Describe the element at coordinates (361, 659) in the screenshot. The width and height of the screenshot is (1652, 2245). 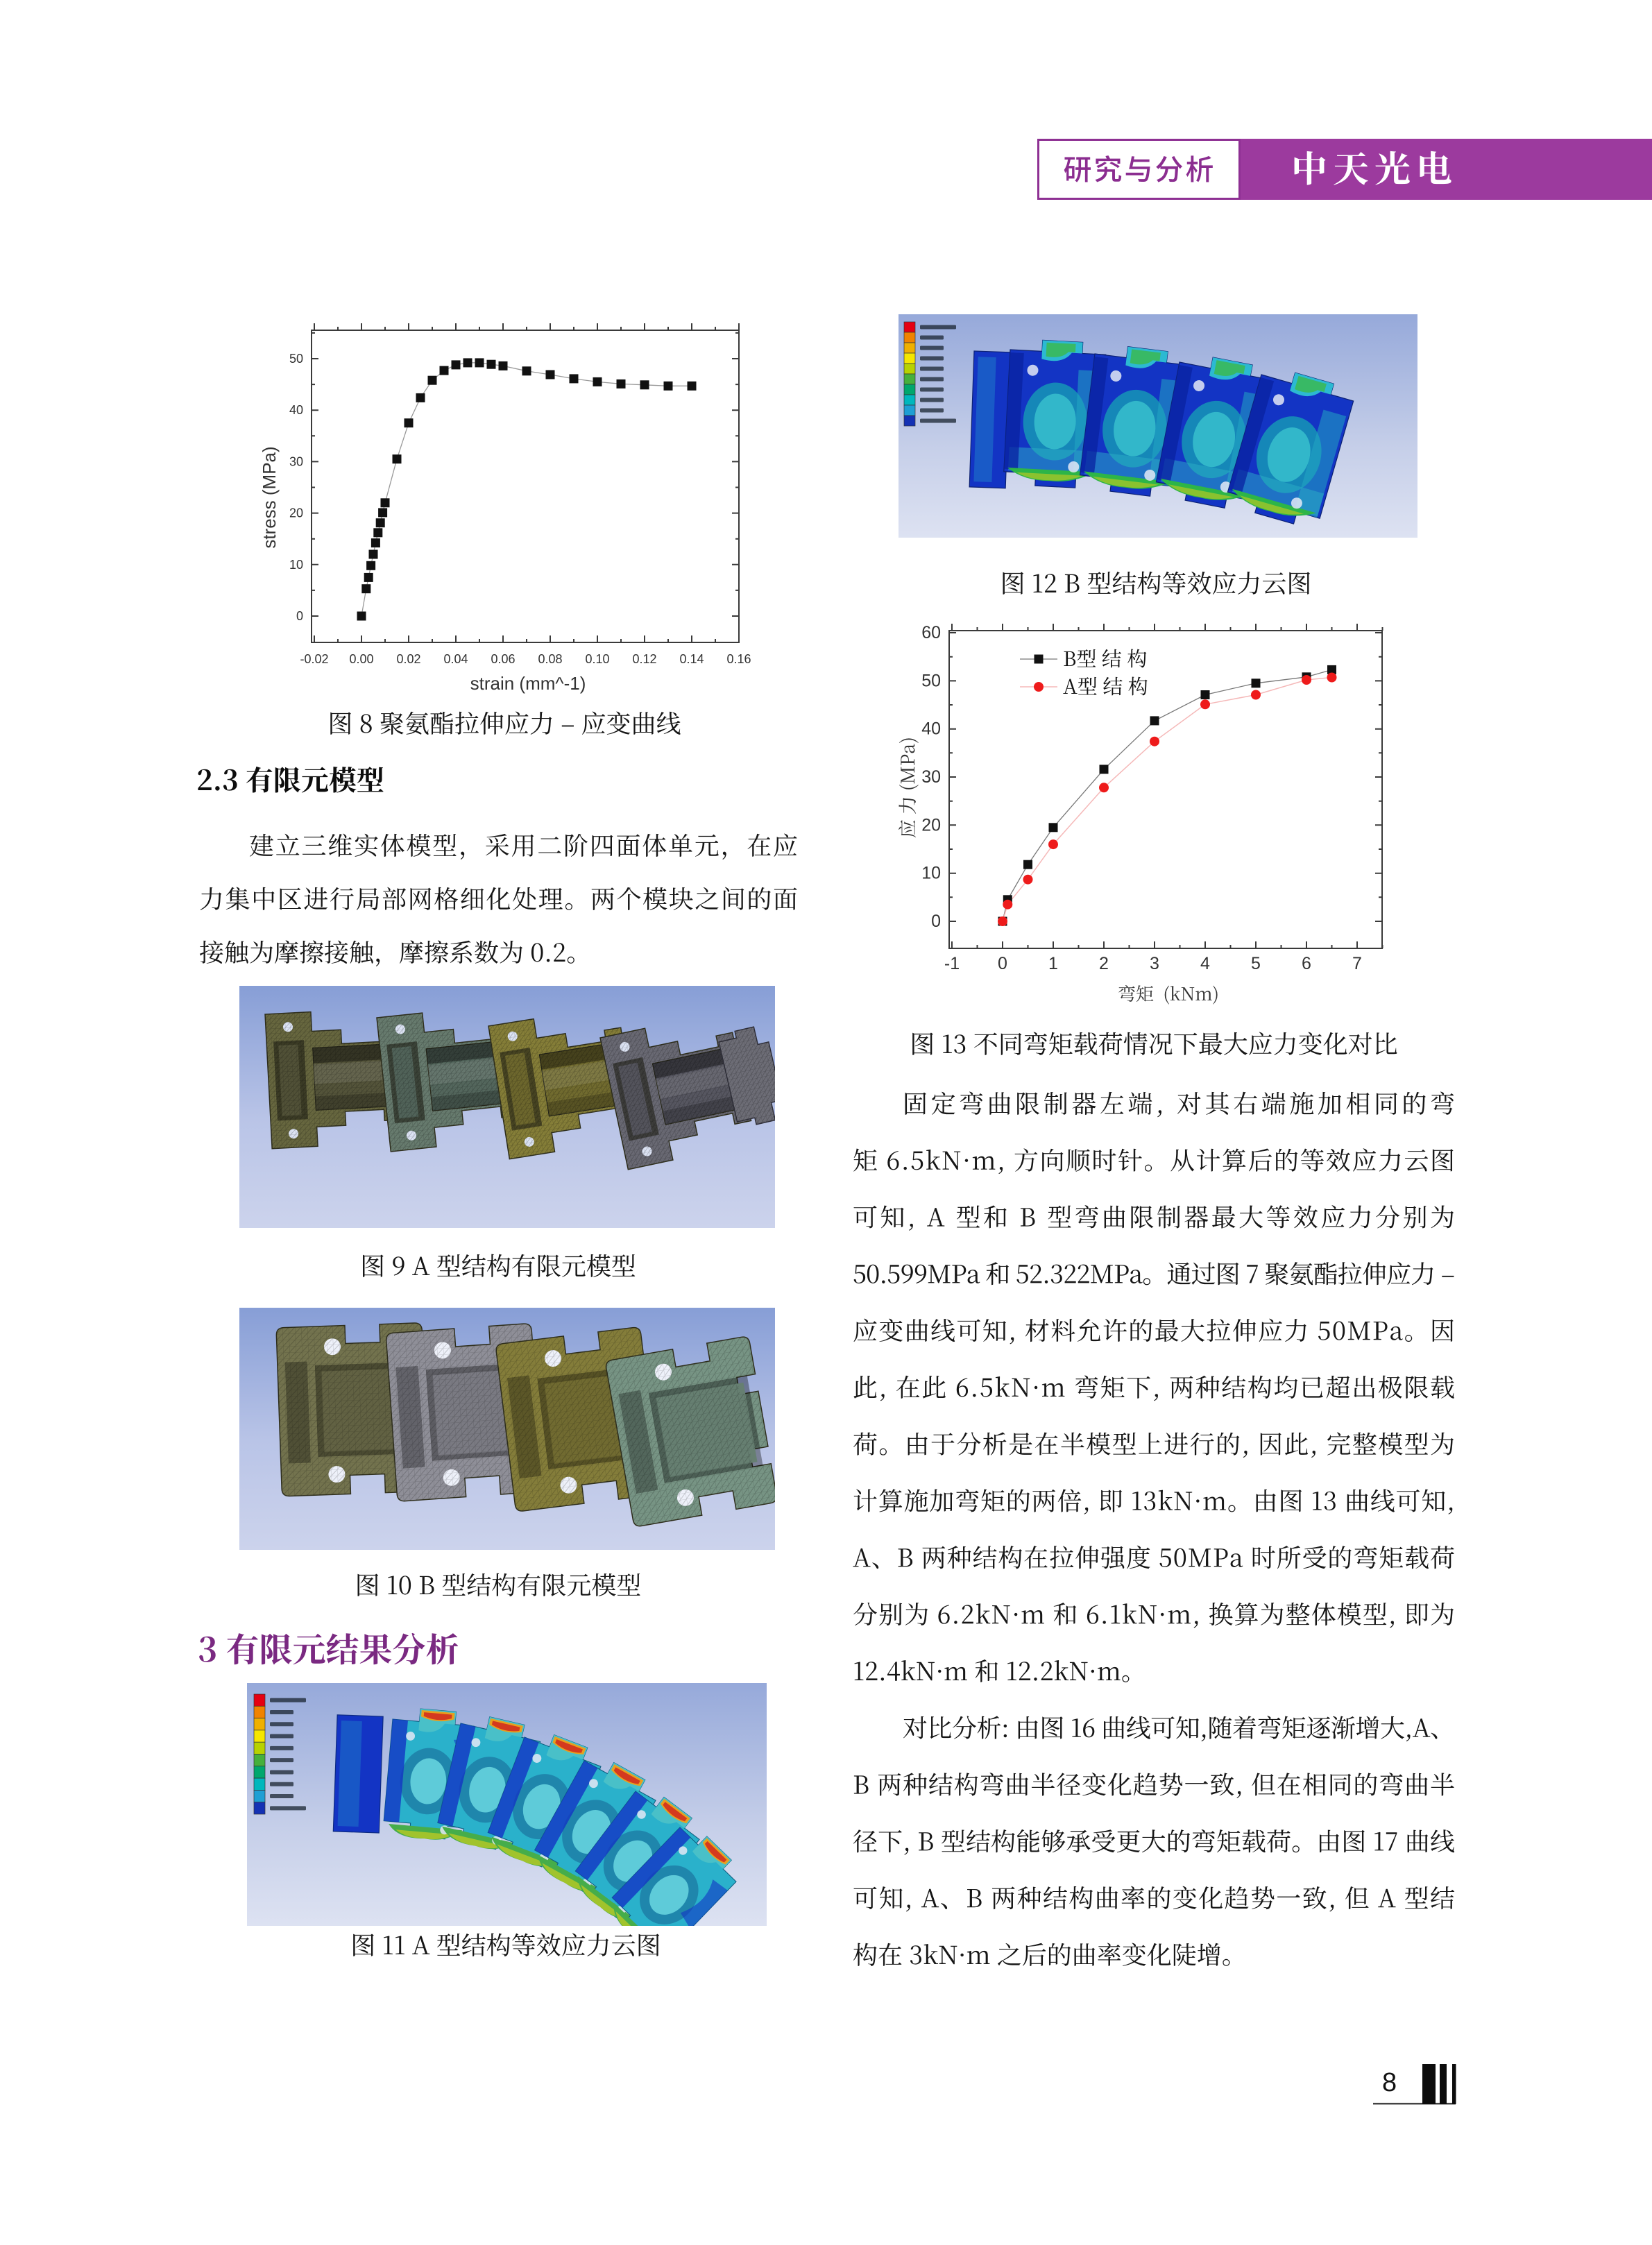
I see `svg-text: 0.00` at that location.